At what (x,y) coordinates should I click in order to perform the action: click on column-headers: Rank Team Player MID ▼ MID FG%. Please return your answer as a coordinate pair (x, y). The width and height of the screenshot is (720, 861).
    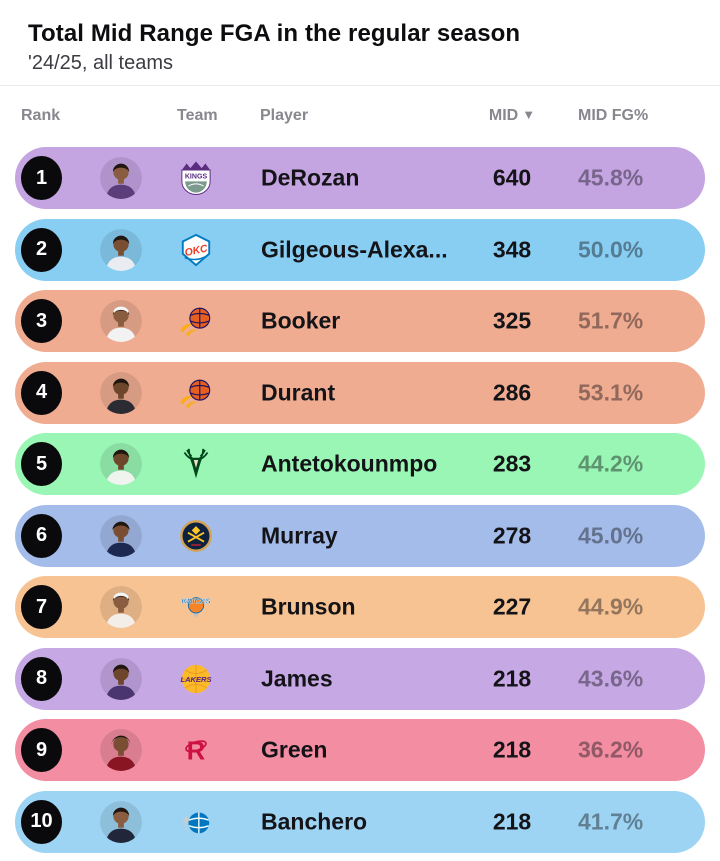
    Looking at the image, I should click on (360, 118).